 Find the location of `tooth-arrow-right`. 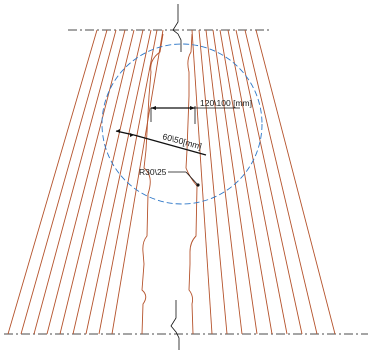

tooth-arrow-right is located at coordinates (132, 135).